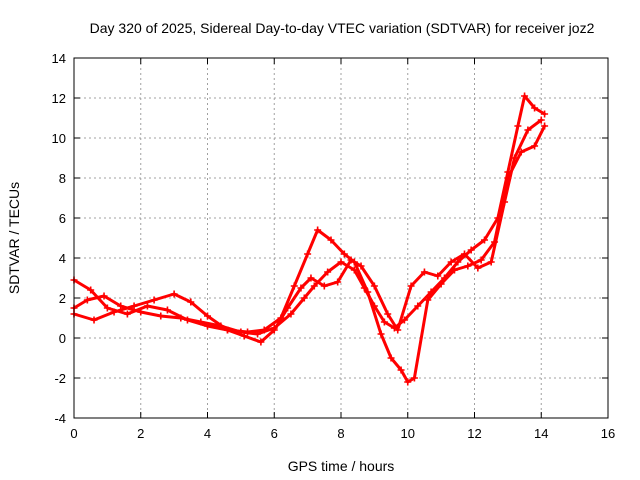 The width and height of the screenshot is (640, 480). What do you see at coordinates (140, 433) in the screenshot?
I see `x-tick-label: 2` at bounding box center [140, 433].